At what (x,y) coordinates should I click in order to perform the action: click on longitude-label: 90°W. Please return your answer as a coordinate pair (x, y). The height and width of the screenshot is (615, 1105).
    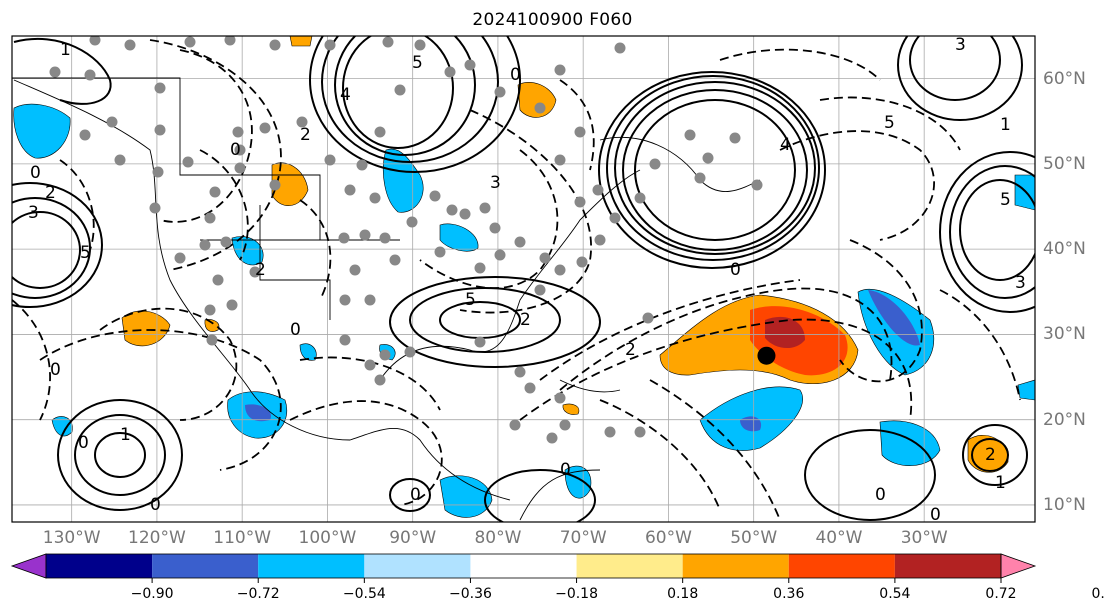
    Looking at the image, I should click on (413, 538).